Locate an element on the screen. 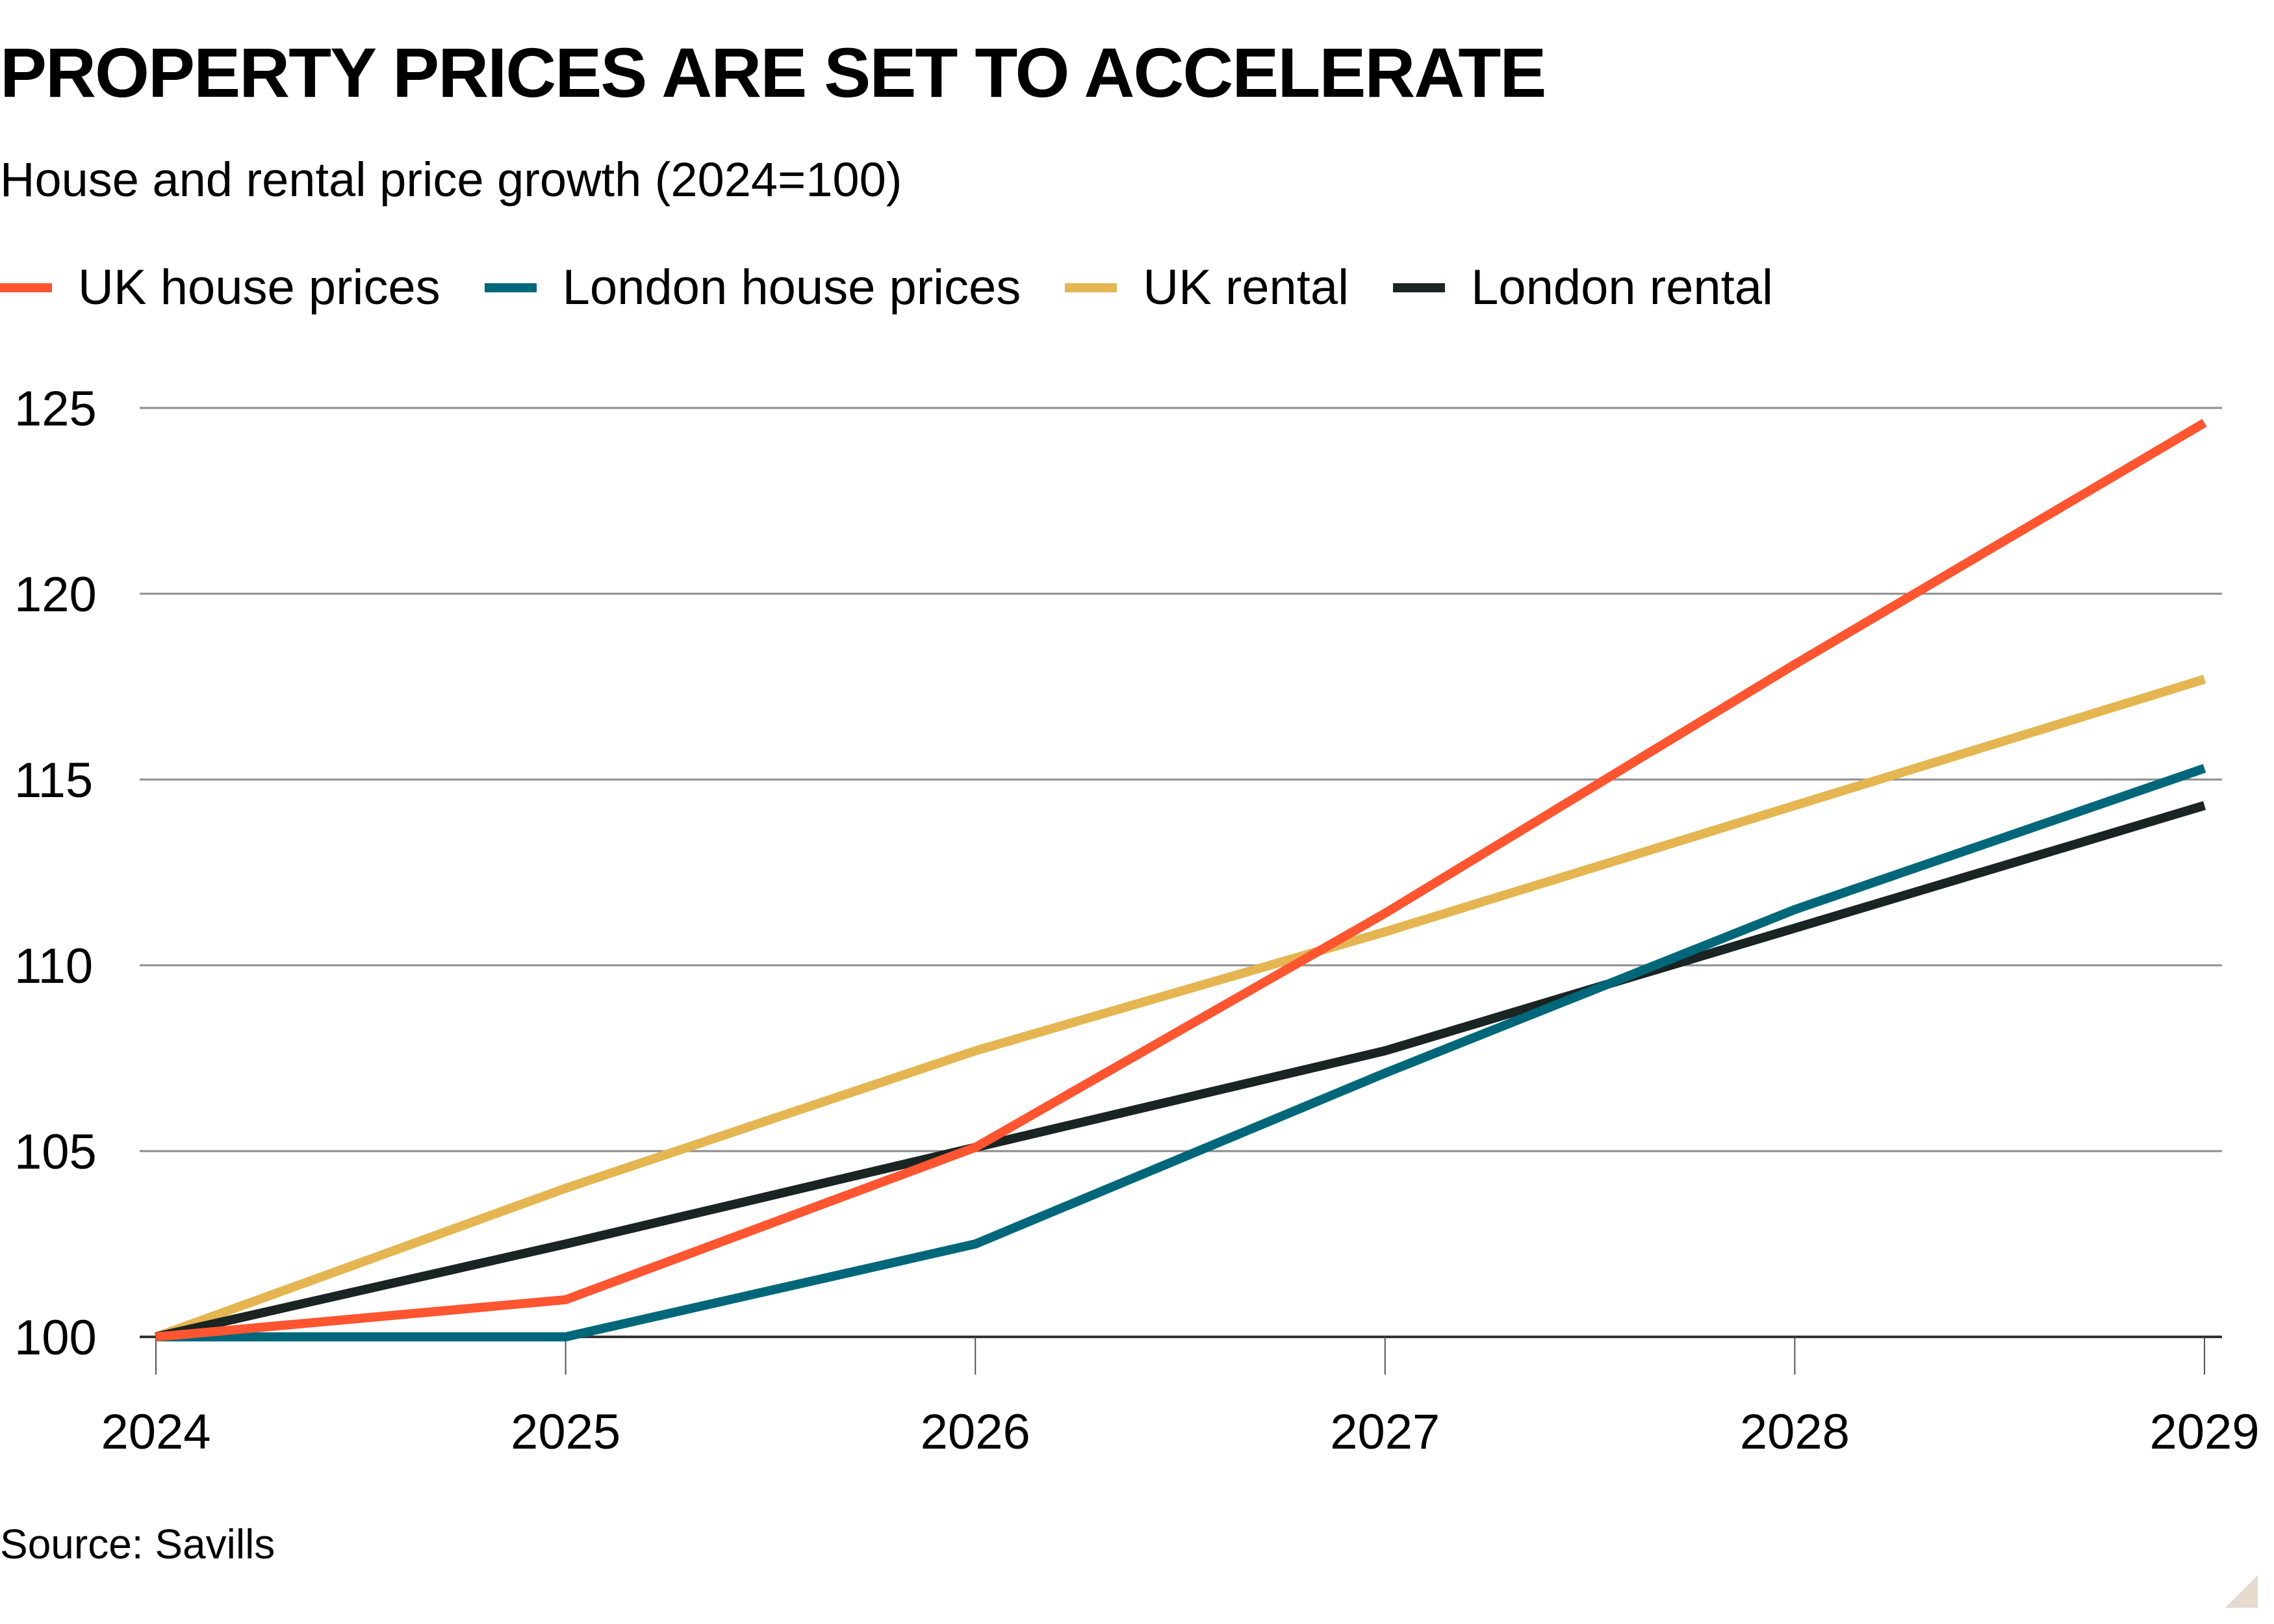 This screenshot has height=1624, width=2274. chart-title: PROPERTY PRICES ARE SET TO ACCELERATE is located at coordinates (773, 72).